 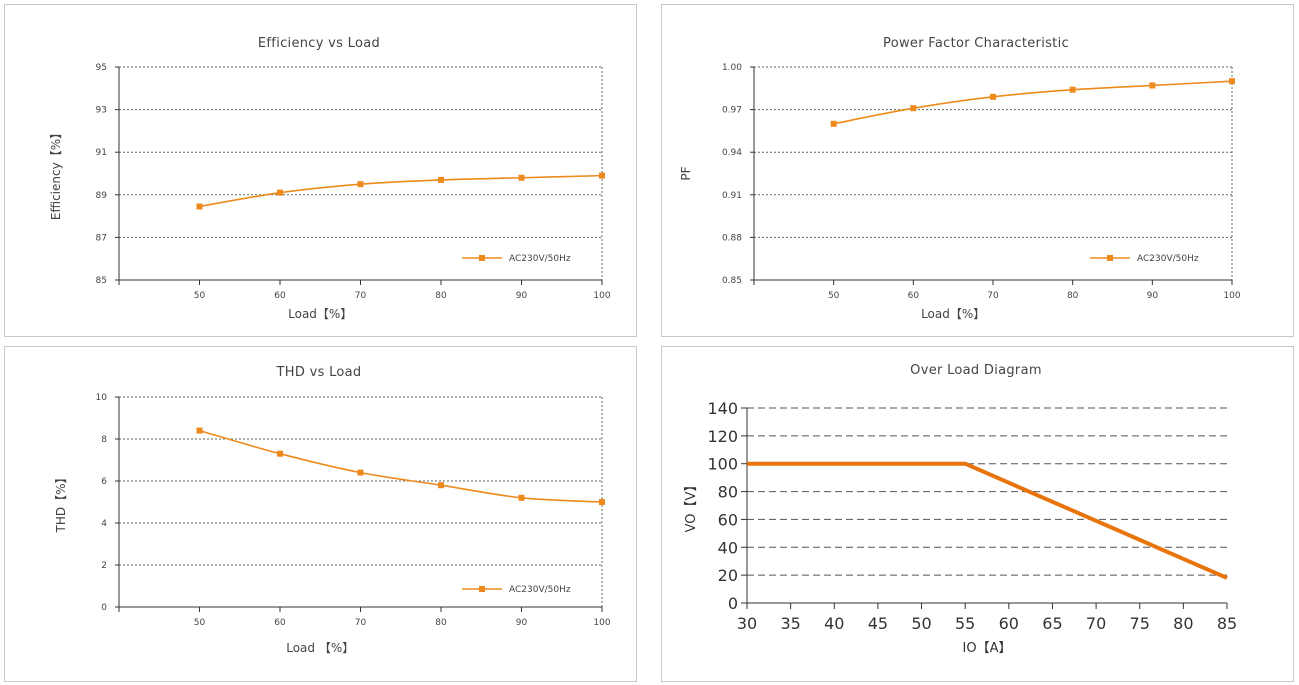 What do you see at coordinates (101, 153) in the screenshot?
I see `y-tick-label: 91` at bounding box center [101, 153].